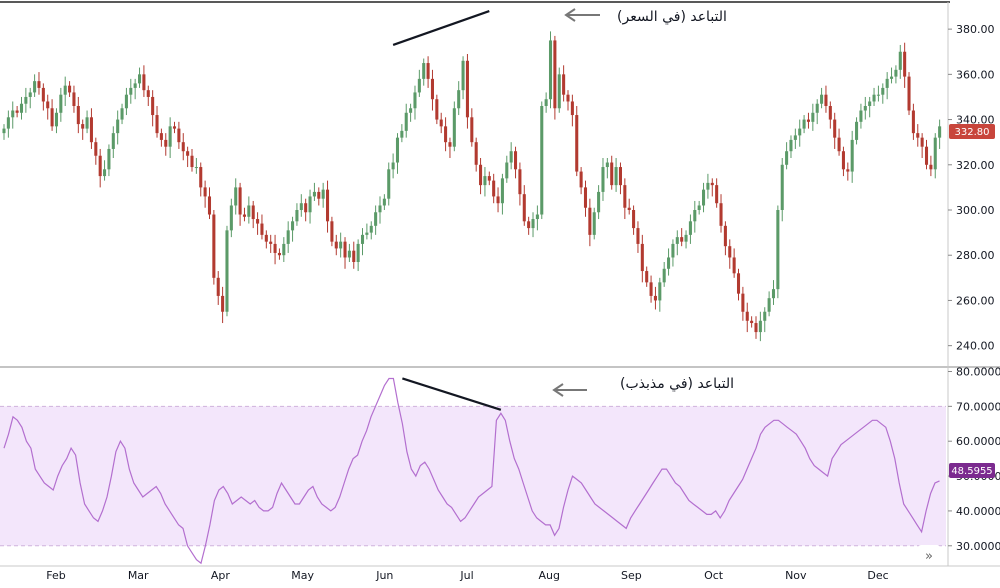  I want to click on rsi-last-value-label: 48.5955, so click(971, 471).